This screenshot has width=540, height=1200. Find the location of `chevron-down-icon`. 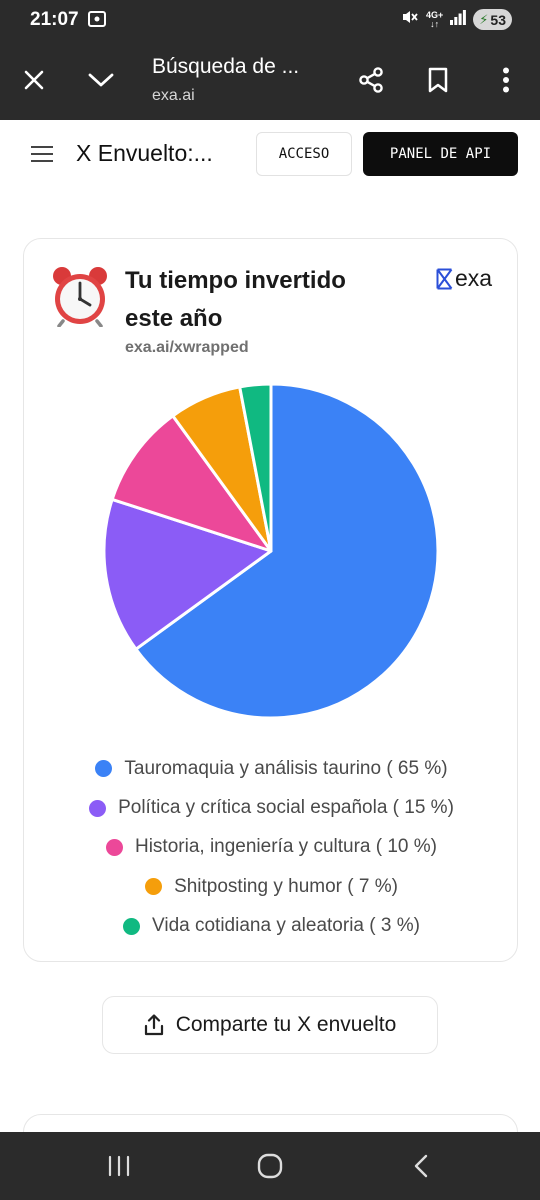

chevron-down-icon is located at coordinates (101, 80).